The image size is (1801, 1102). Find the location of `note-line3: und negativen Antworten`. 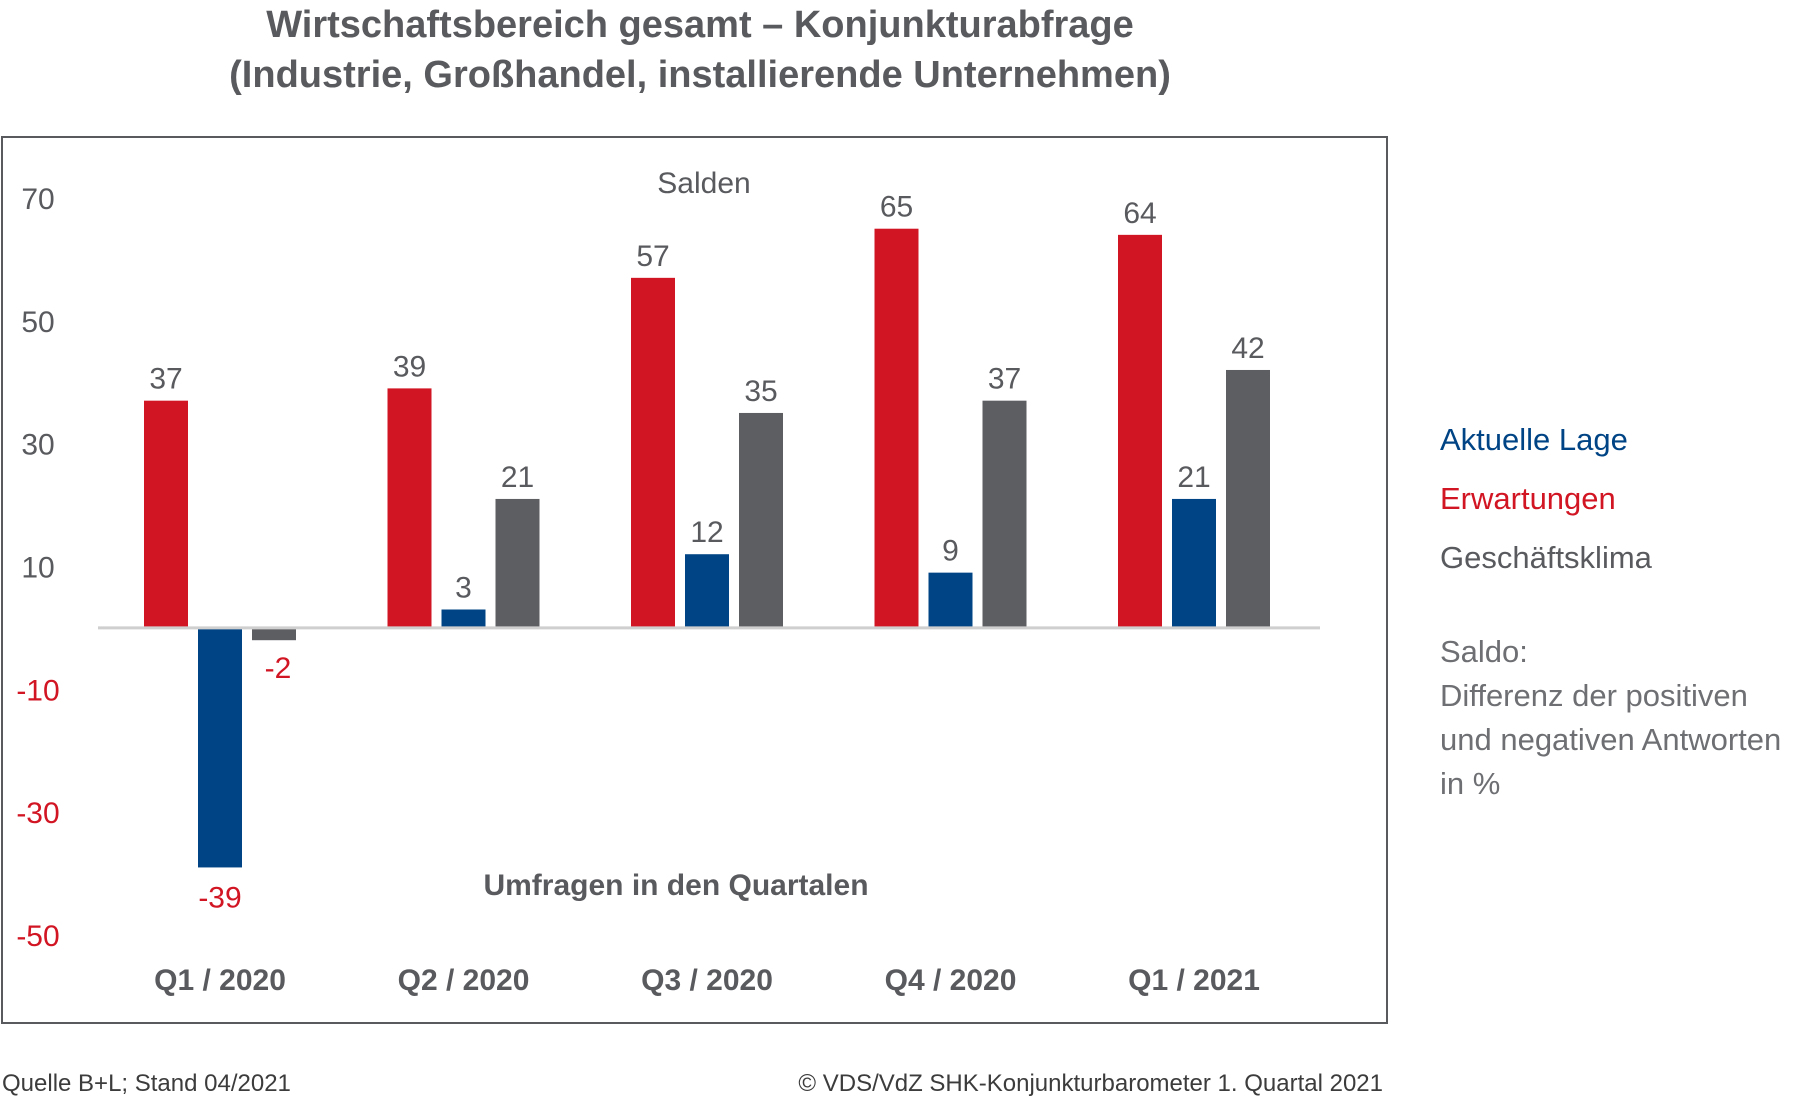

note-line3: und negativen Antworten is located at coordinates (1611, 739).